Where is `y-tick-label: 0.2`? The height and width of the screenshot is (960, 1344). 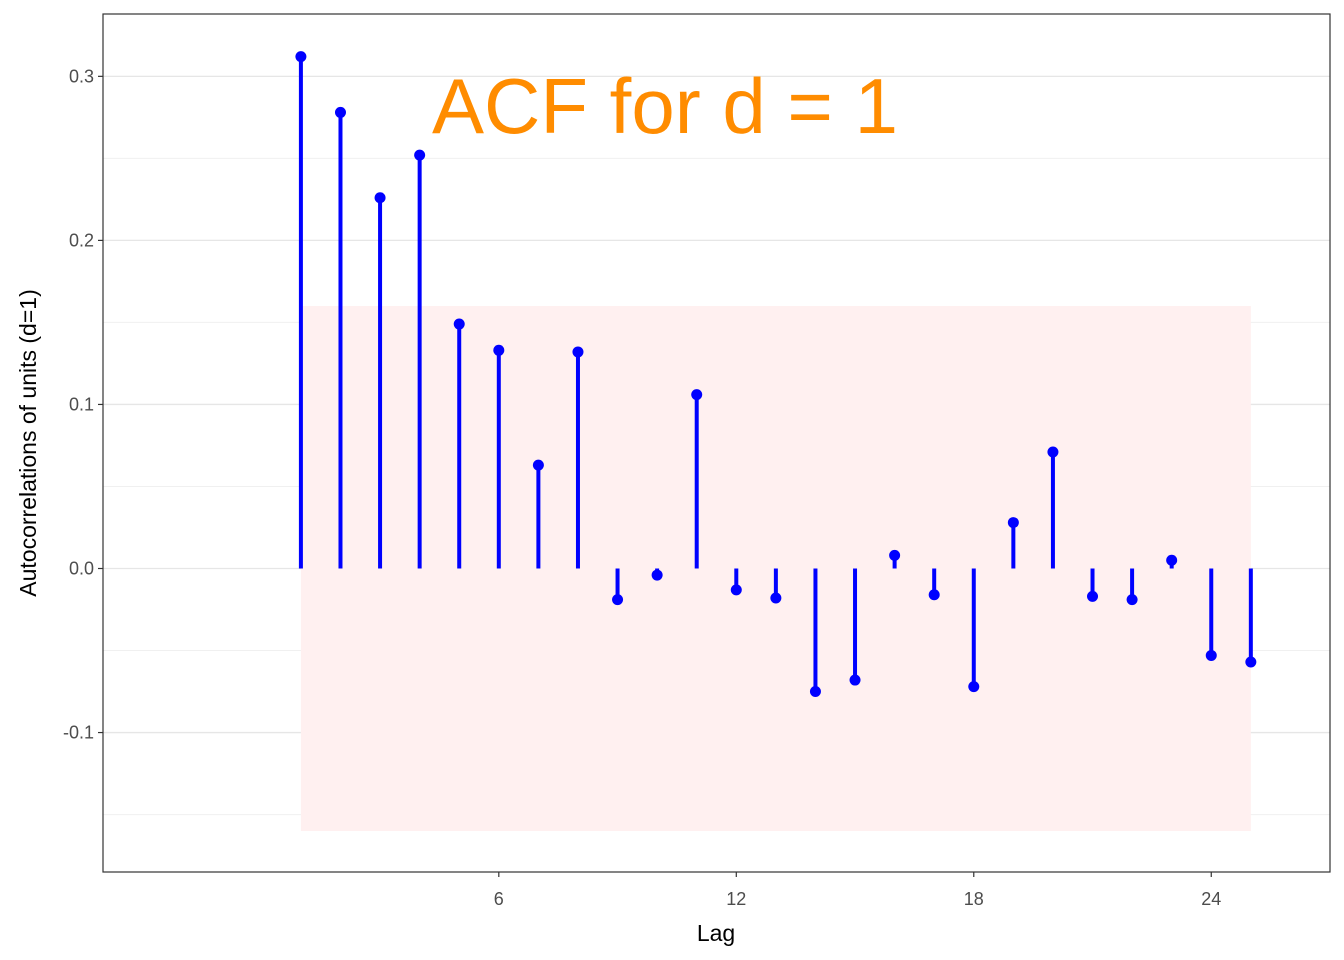
y-tick-label: 0.2 is located at coordinates (81, 240).